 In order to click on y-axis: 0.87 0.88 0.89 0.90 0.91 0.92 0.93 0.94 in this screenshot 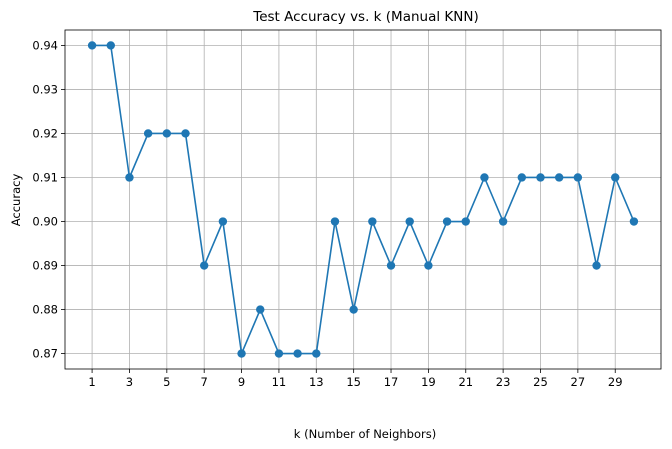, I will do `click(48, 199)`.